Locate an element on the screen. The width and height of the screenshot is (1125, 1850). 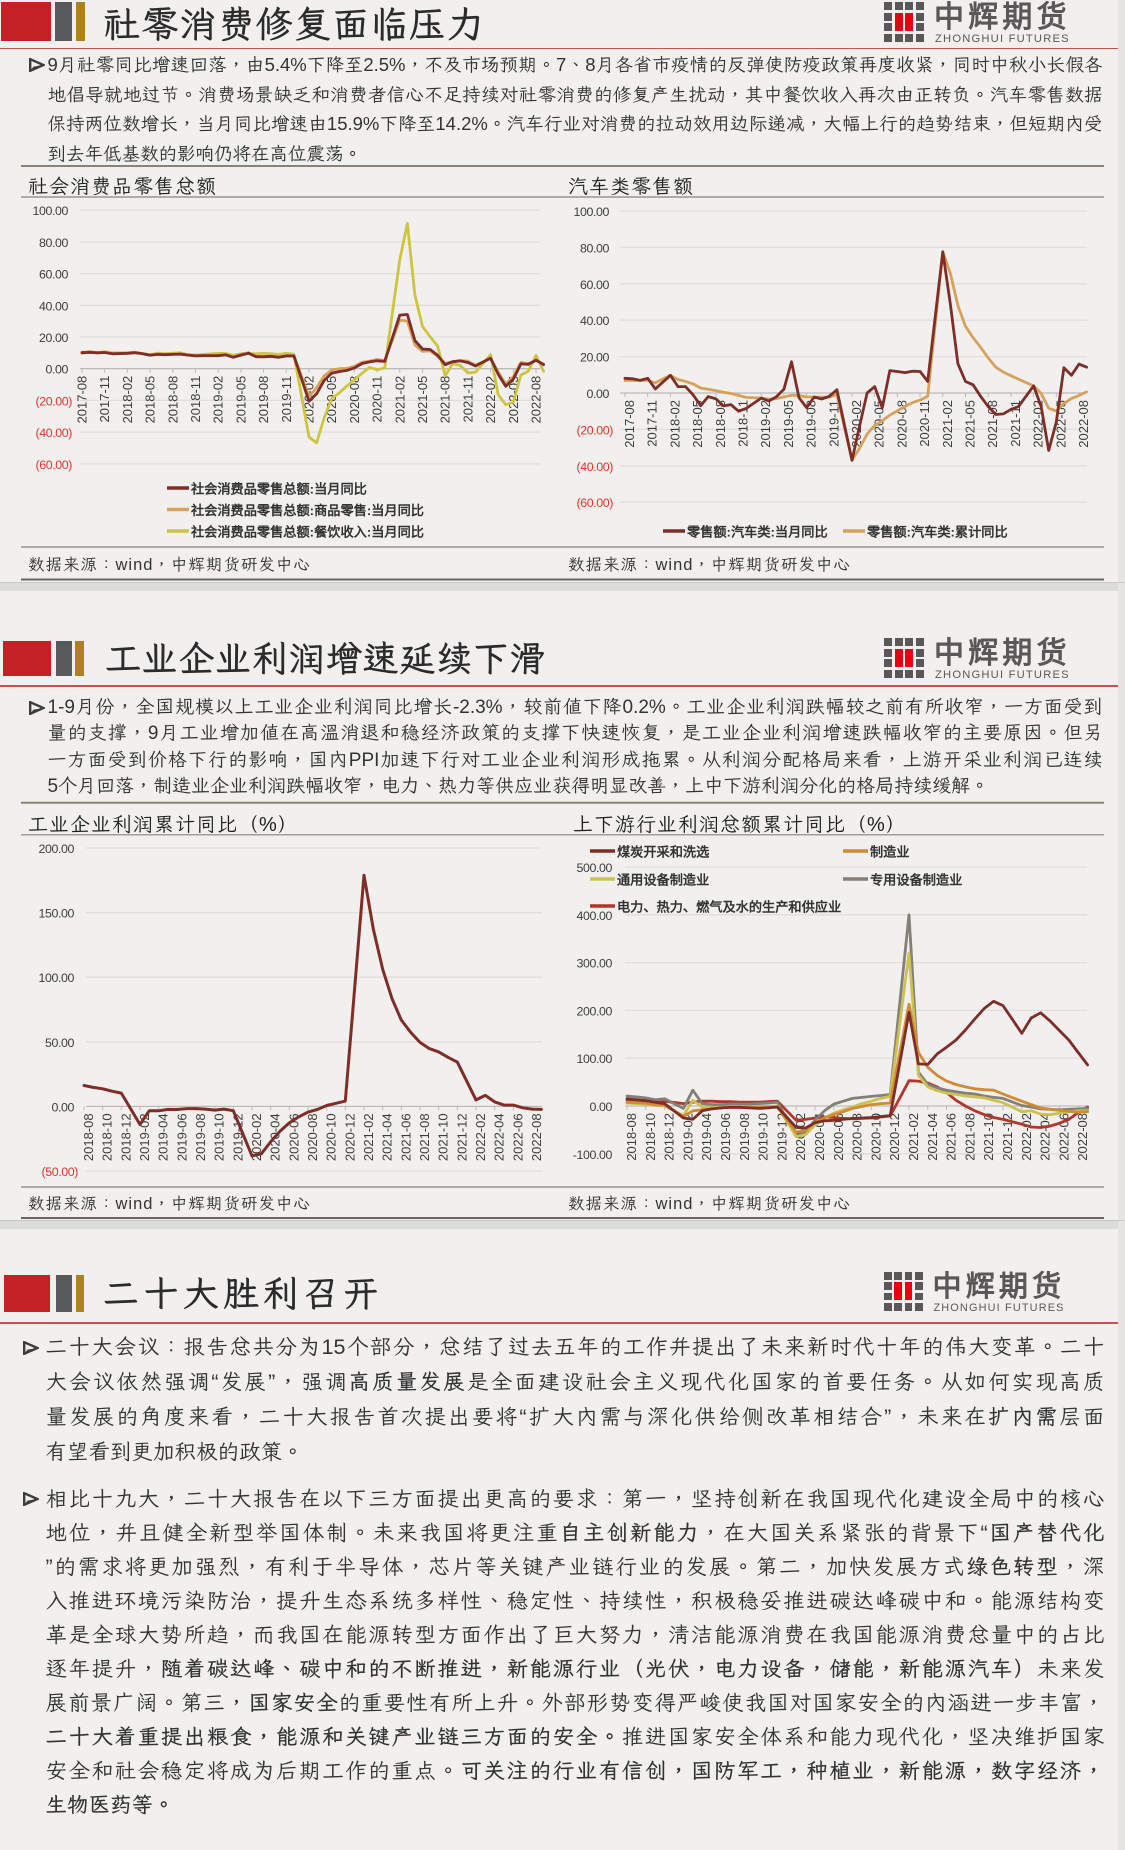
svg-text: 60.00 is located at coordinates (595, 285).